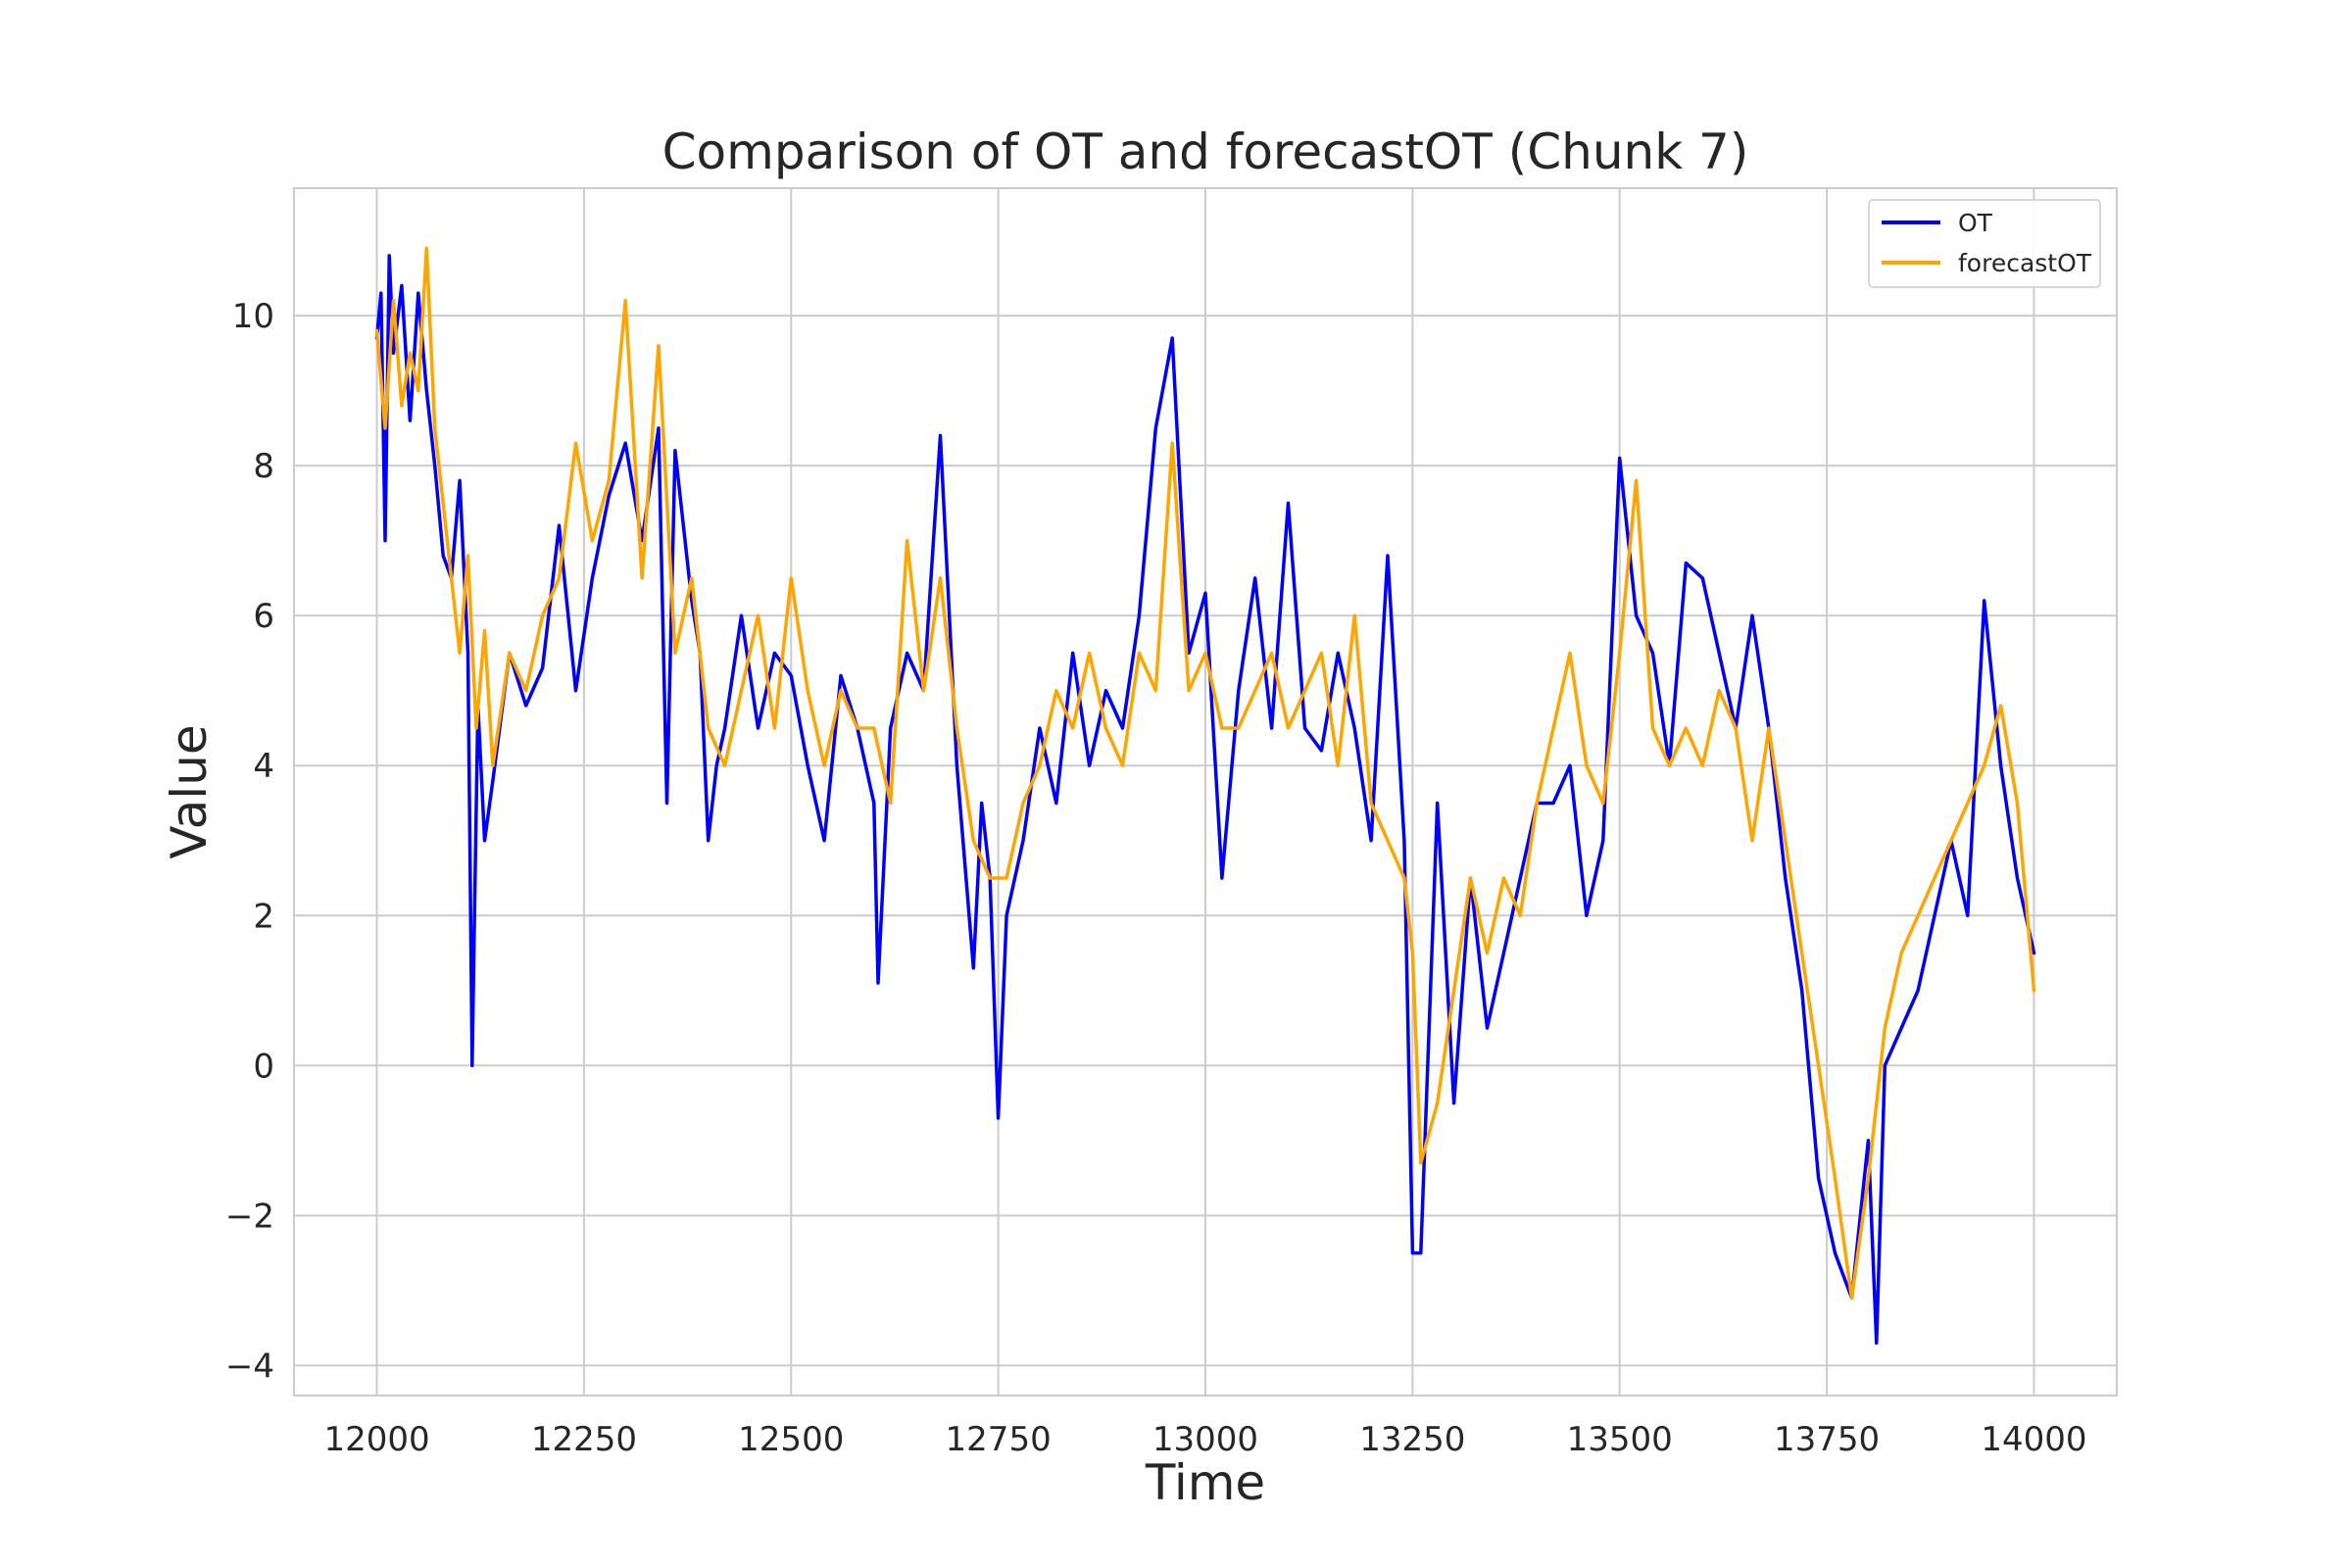 The height and width of the screenshot is (1568, 2352). I want to click on y-axis: −4 −2 0 2 4 6 8 10, so click(249, 842).